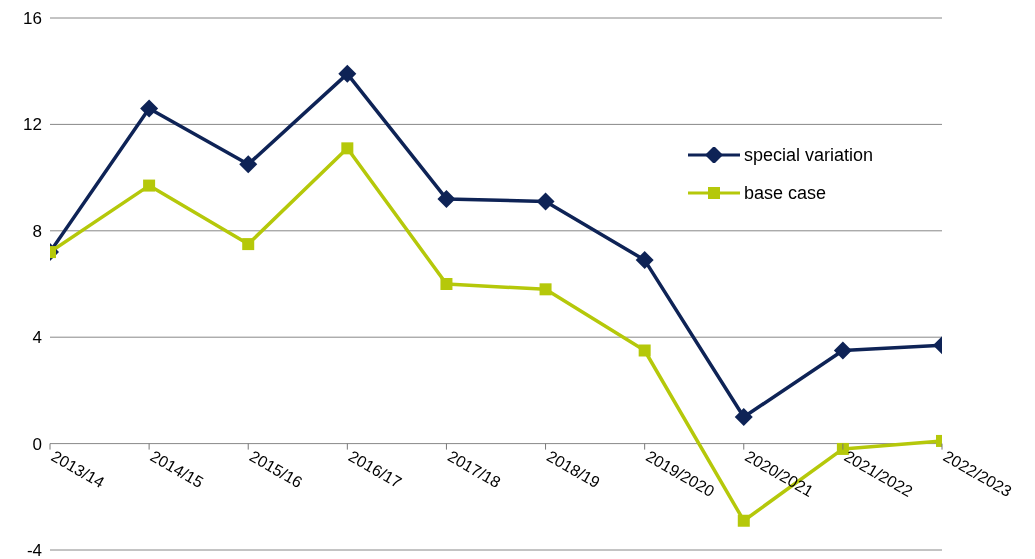  I want to click on y-tick-label: 12, so click(32, 125).